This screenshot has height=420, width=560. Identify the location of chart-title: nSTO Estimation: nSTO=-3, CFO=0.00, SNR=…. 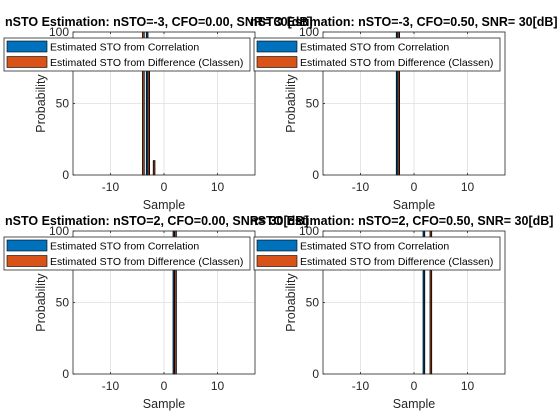
(159, 22).